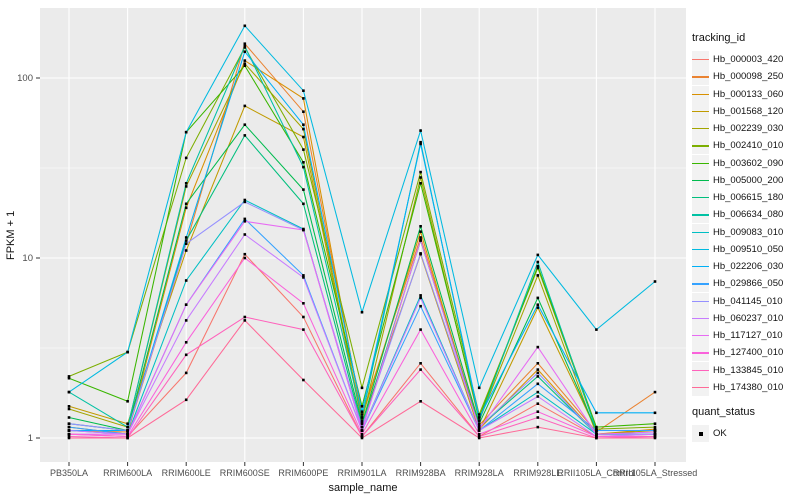  Describe the element at coordinates (25, 78) in the screenshot. I see `y-tick-label: 100` at that location.